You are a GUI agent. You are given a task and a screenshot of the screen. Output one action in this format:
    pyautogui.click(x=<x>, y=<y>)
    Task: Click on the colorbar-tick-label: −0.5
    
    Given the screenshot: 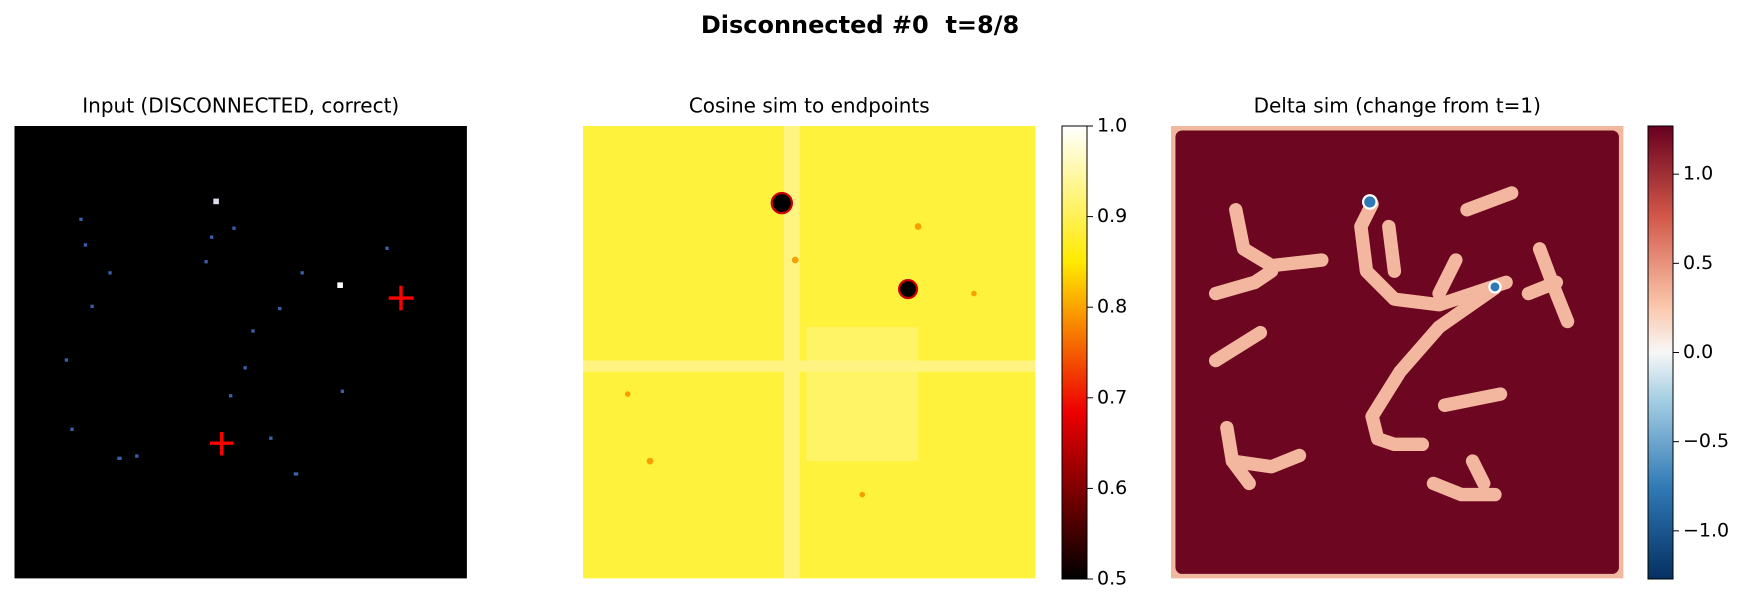 What is the action you would take?
    pyautogui.click(x=1706, y=441)
    